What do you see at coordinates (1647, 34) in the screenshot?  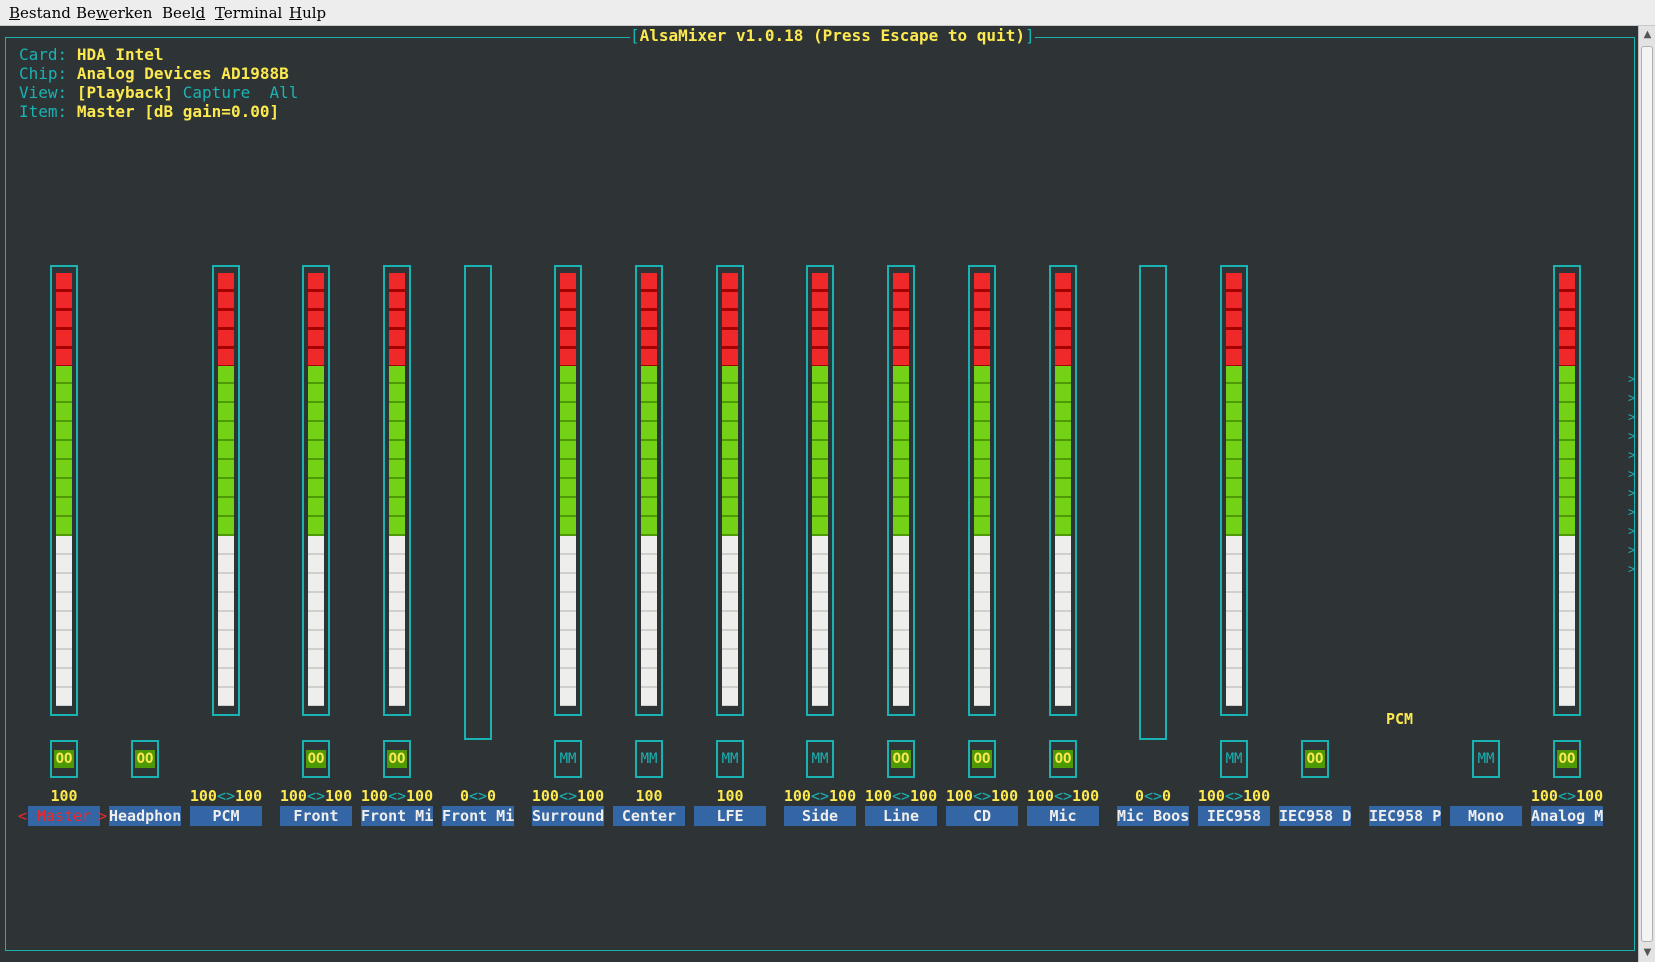 I see `scroll-up-arrow-icon: ▲` at bounding box center [1647, 34].